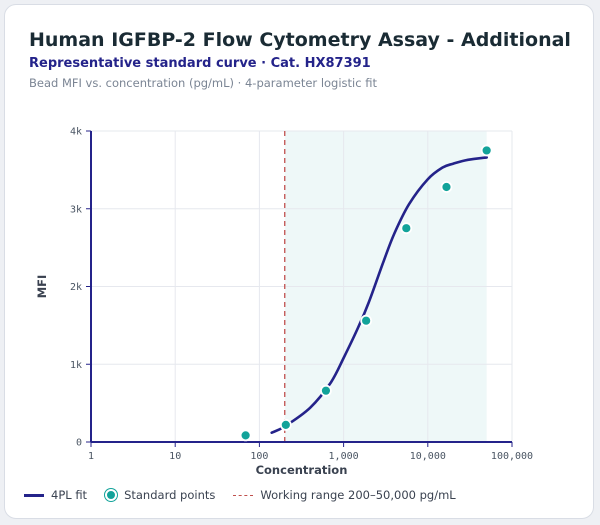 The image size is (600, 525). What do you see at coordinates (302, 470) in the screenshot?
I see `x-axis-title: Concentration` at bounding box center [302, 470].